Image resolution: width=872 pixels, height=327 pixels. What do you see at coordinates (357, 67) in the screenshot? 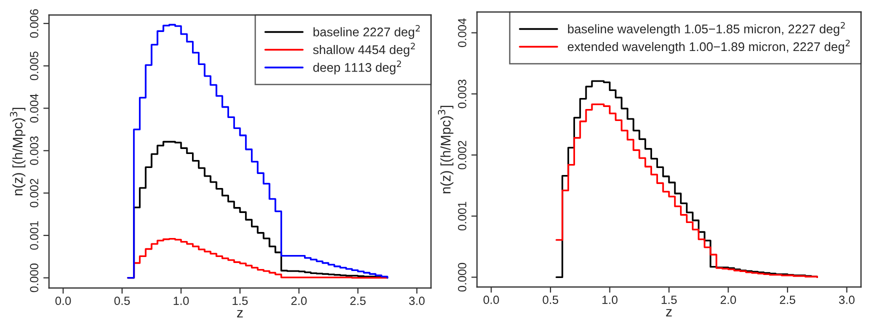
I see `legend-label: deep 1113 deg$^{2}$` at bounding box center [357, 67].